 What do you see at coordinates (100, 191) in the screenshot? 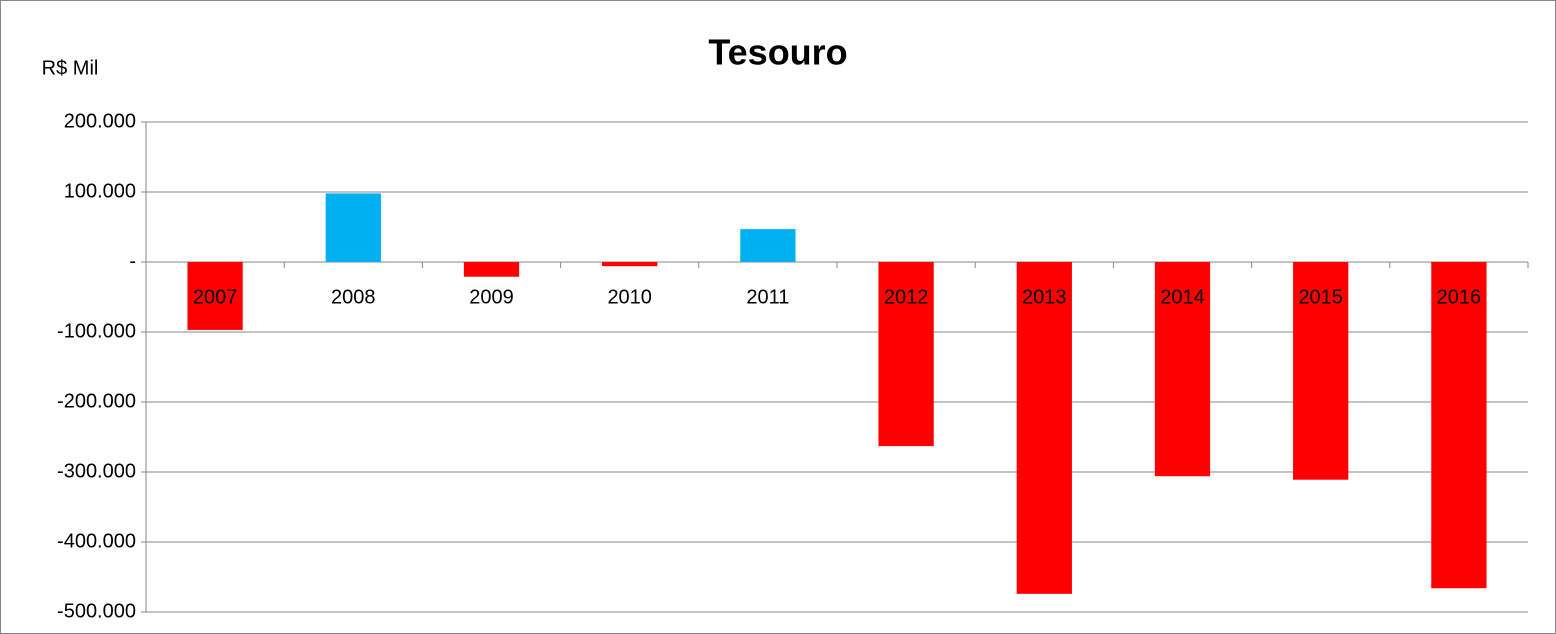
I see `y-tick-label: 100.000` at bounding box center [100, 191].